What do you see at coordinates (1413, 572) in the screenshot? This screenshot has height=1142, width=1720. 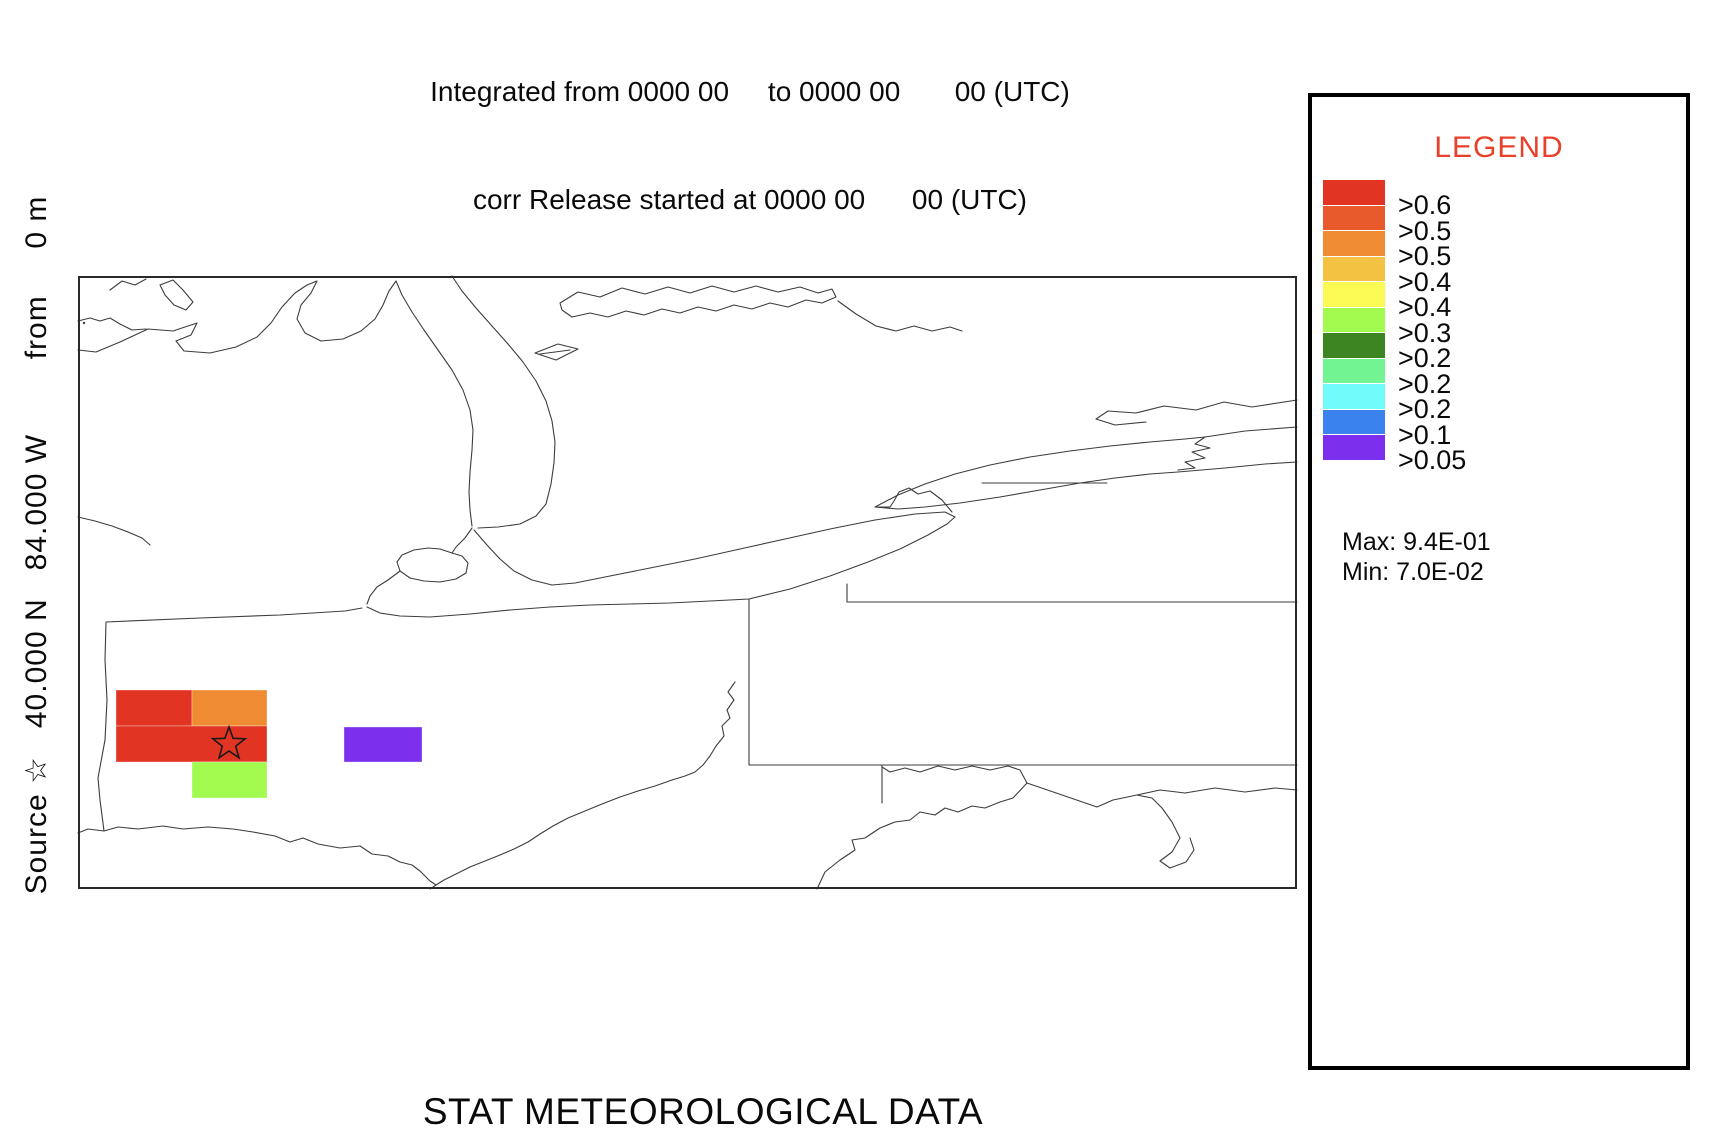 I see `legend-min: Min: 7.0E-02` at bounding box center [1413, 572].